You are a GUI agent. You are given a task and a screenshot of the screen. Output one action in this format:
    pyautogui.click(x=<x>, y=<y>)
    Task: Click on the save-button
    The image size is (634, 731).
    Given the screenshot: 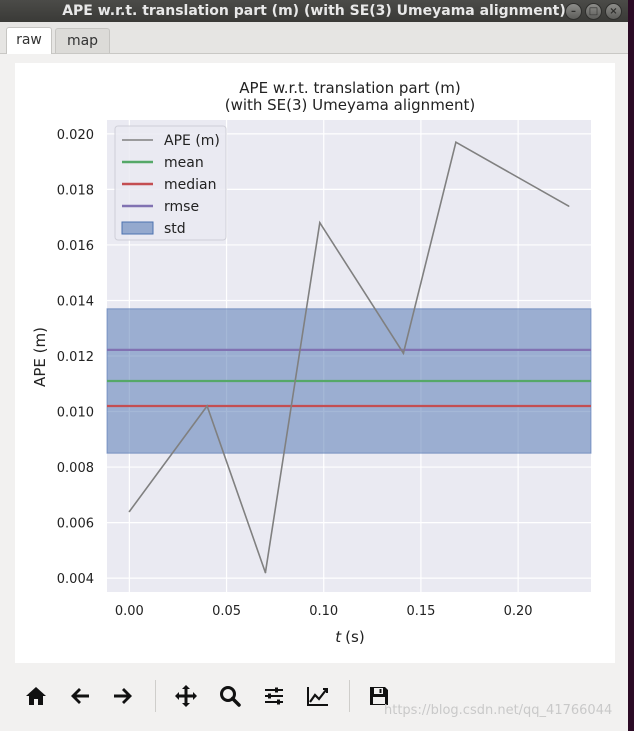 What is the action you would take?
    pyautogui.click(x=379, y=696)
    